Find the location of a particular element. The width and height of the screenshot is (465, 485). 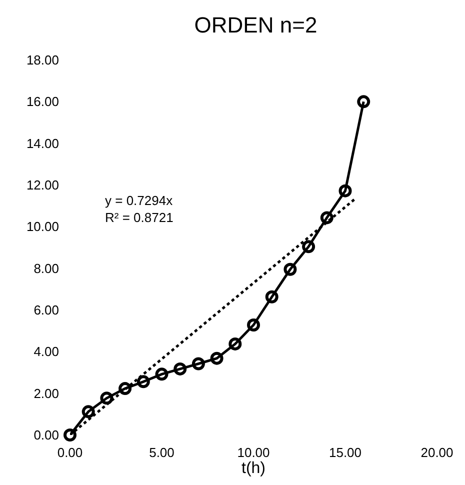

x-tick-label: 10.00 is located at coordinates (253, 452).